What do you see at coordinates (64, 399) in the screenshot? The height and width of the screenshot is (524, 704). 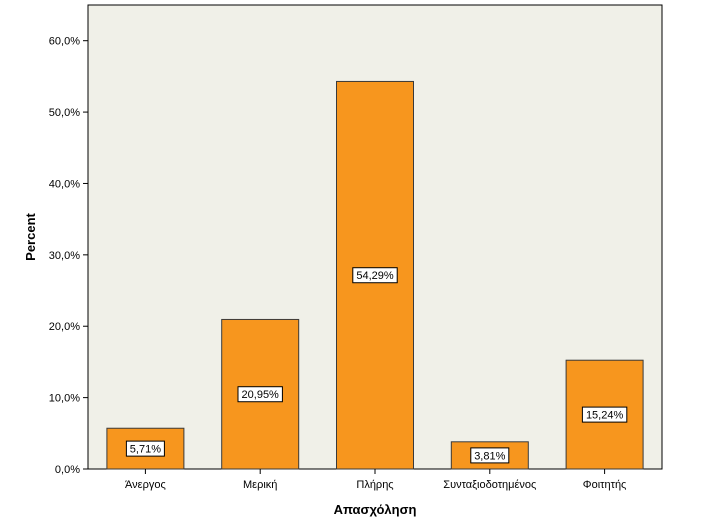 I see `y-tick-label: 10,0%` at bounding box center [64, 399].